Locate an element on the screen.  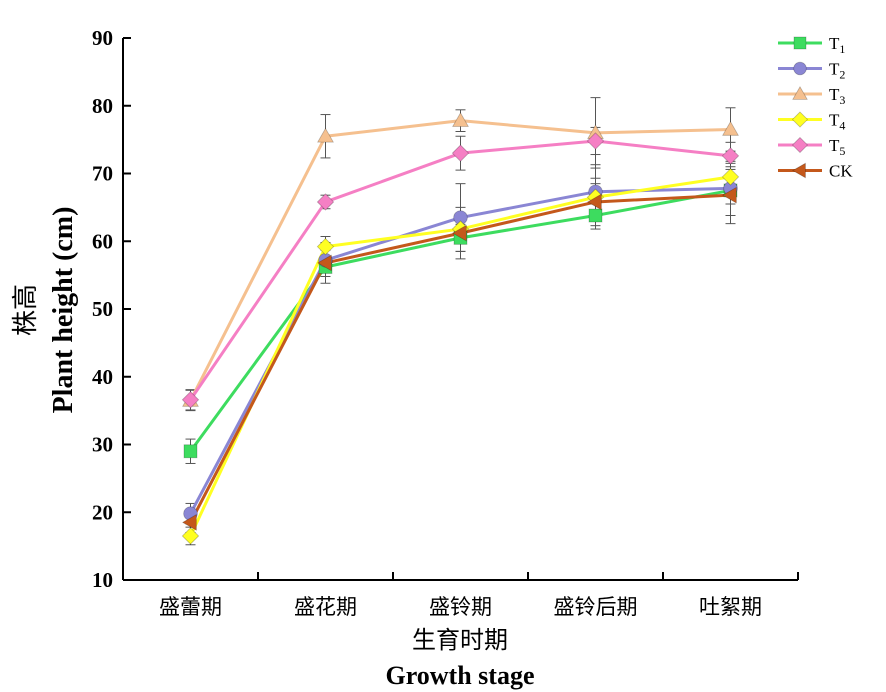
legend: T1 T2 T3 T4 T5 CK is located at coordinates (815, 107).